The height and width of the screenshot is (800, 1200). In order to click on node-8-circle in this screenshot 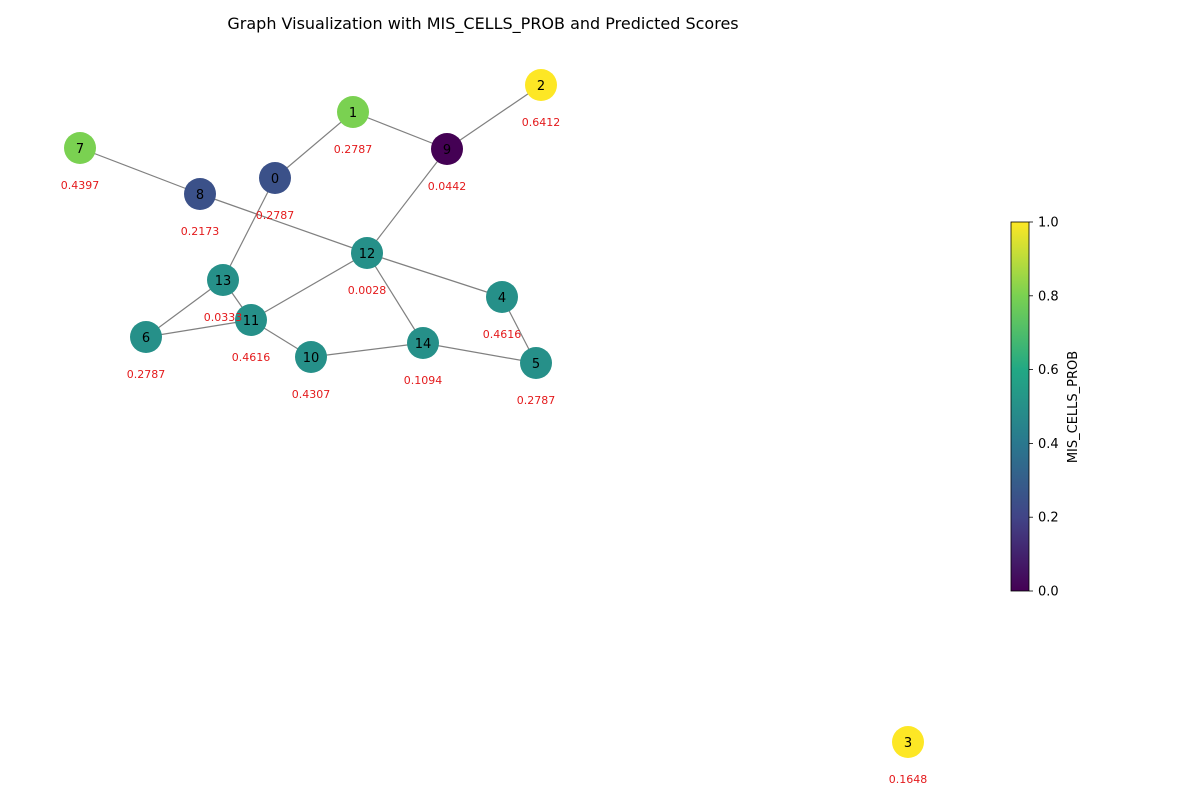, I will do `click(200, 194)`.